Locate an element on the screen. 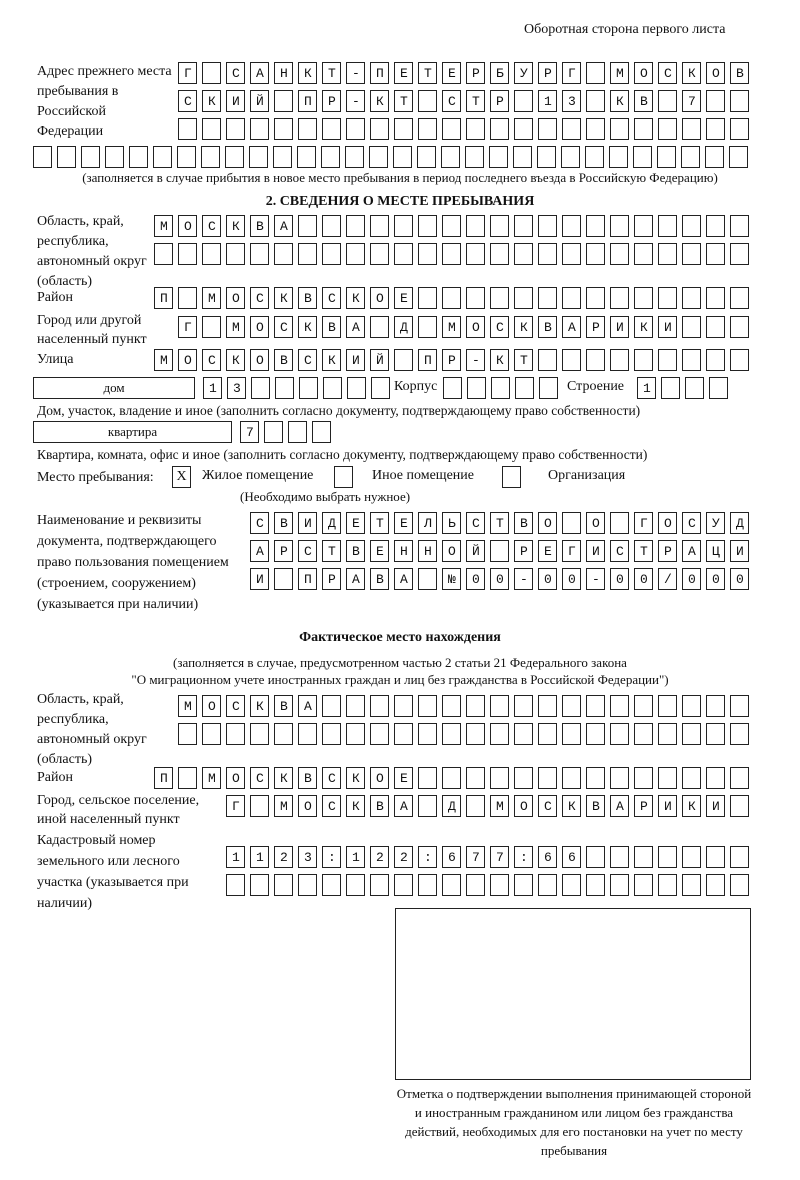  organization-checkbox is located at coordinates (511, 477).